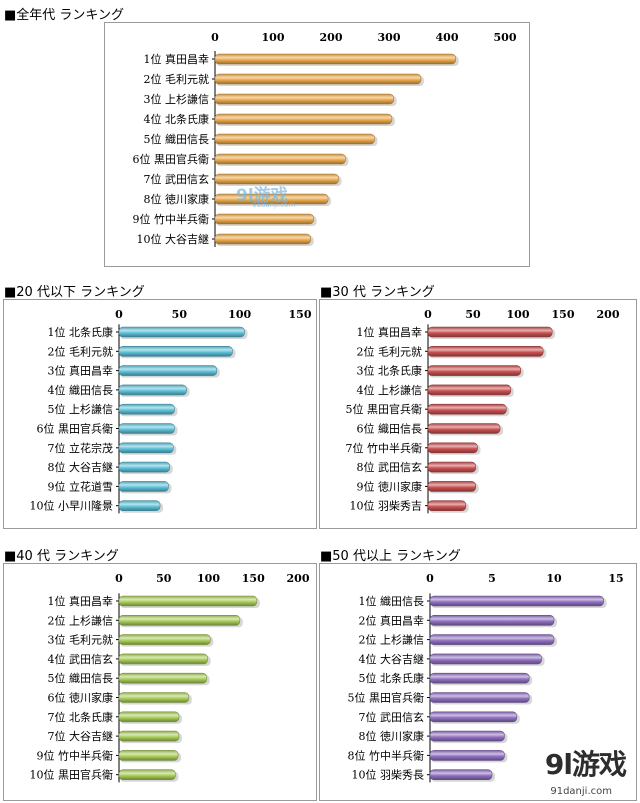 This screenshot has width=640, height=803. Describe the element at coordinates (81, 332) in the screenshot. I see `category-label: 1位 北条氏康` at that location.